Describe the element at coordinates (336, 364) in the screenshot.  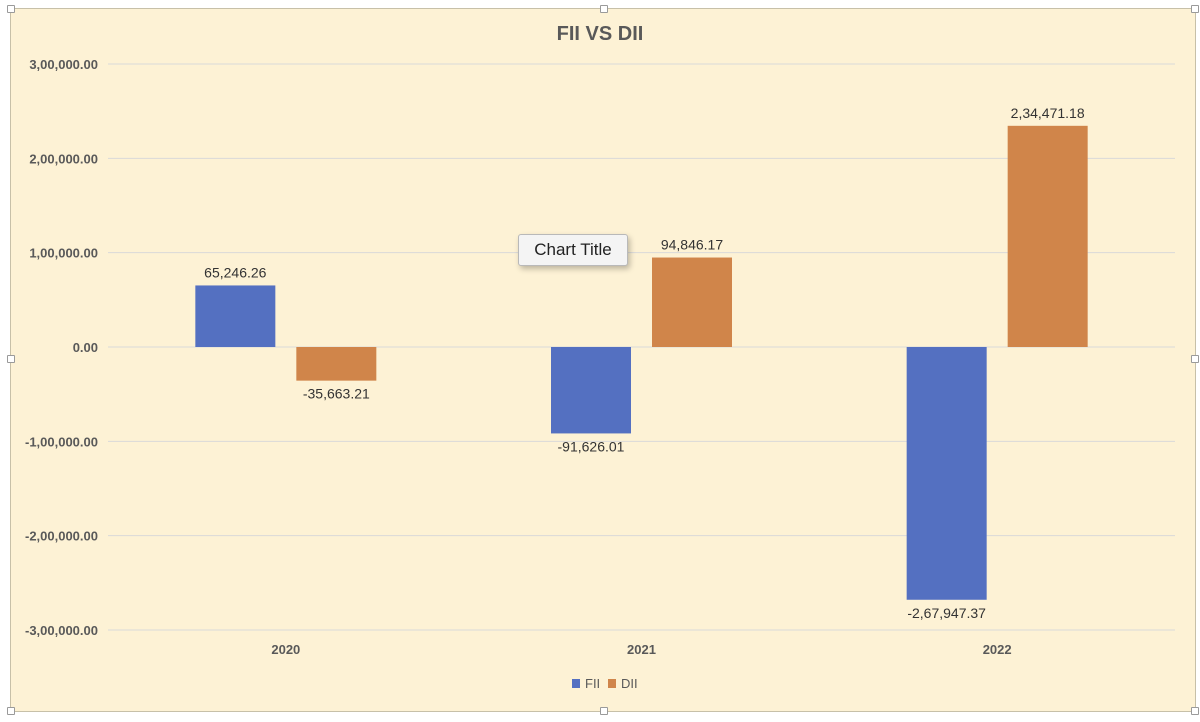
I see `bar-dii-2020` at that location.